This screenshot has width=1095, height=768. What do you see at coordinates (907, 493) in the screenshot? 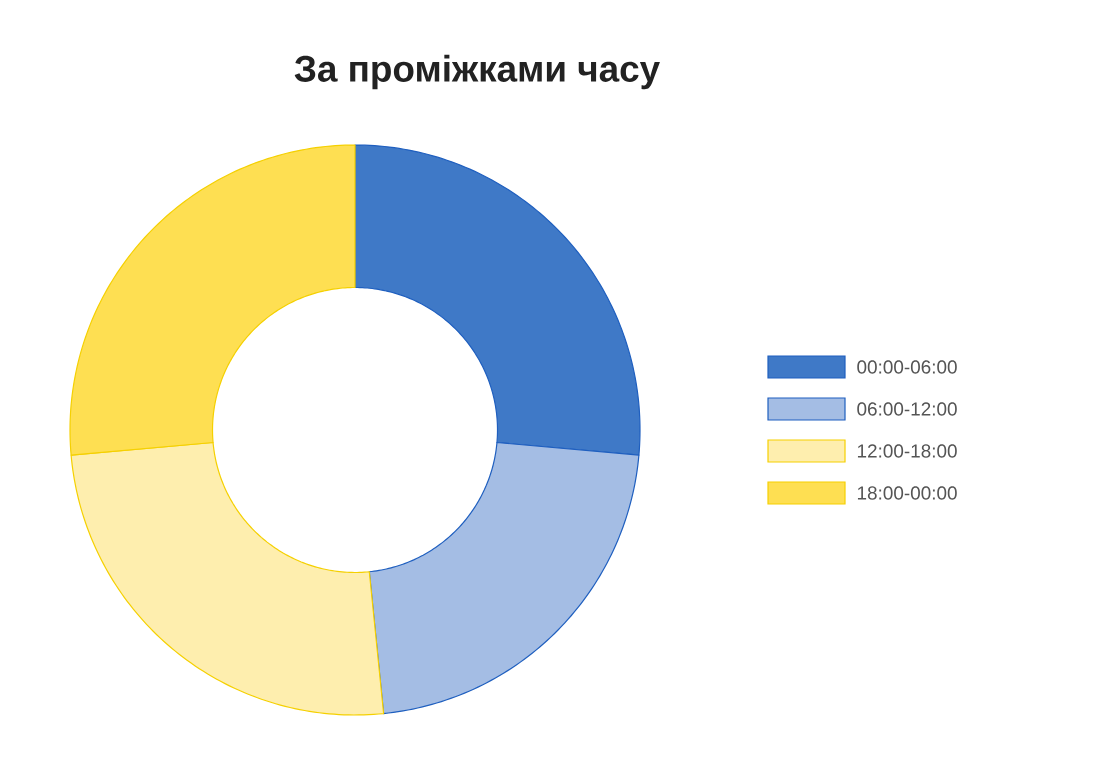
I see `legend-label: 18:00-00:00` at bounding box center [907, 493].